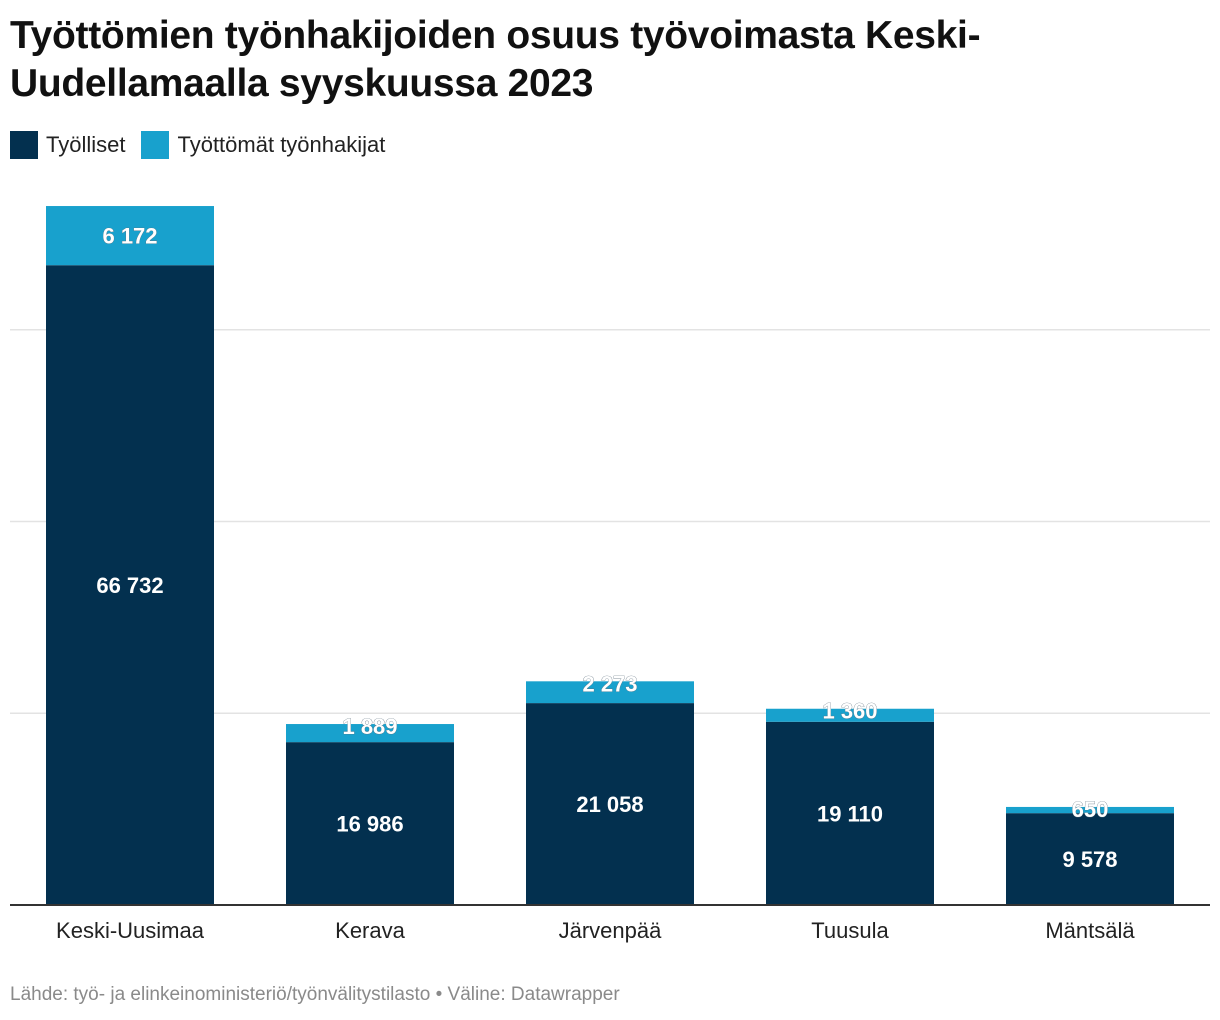  I want to click on data-label-employed-1: 66 732, so click(129, 585).